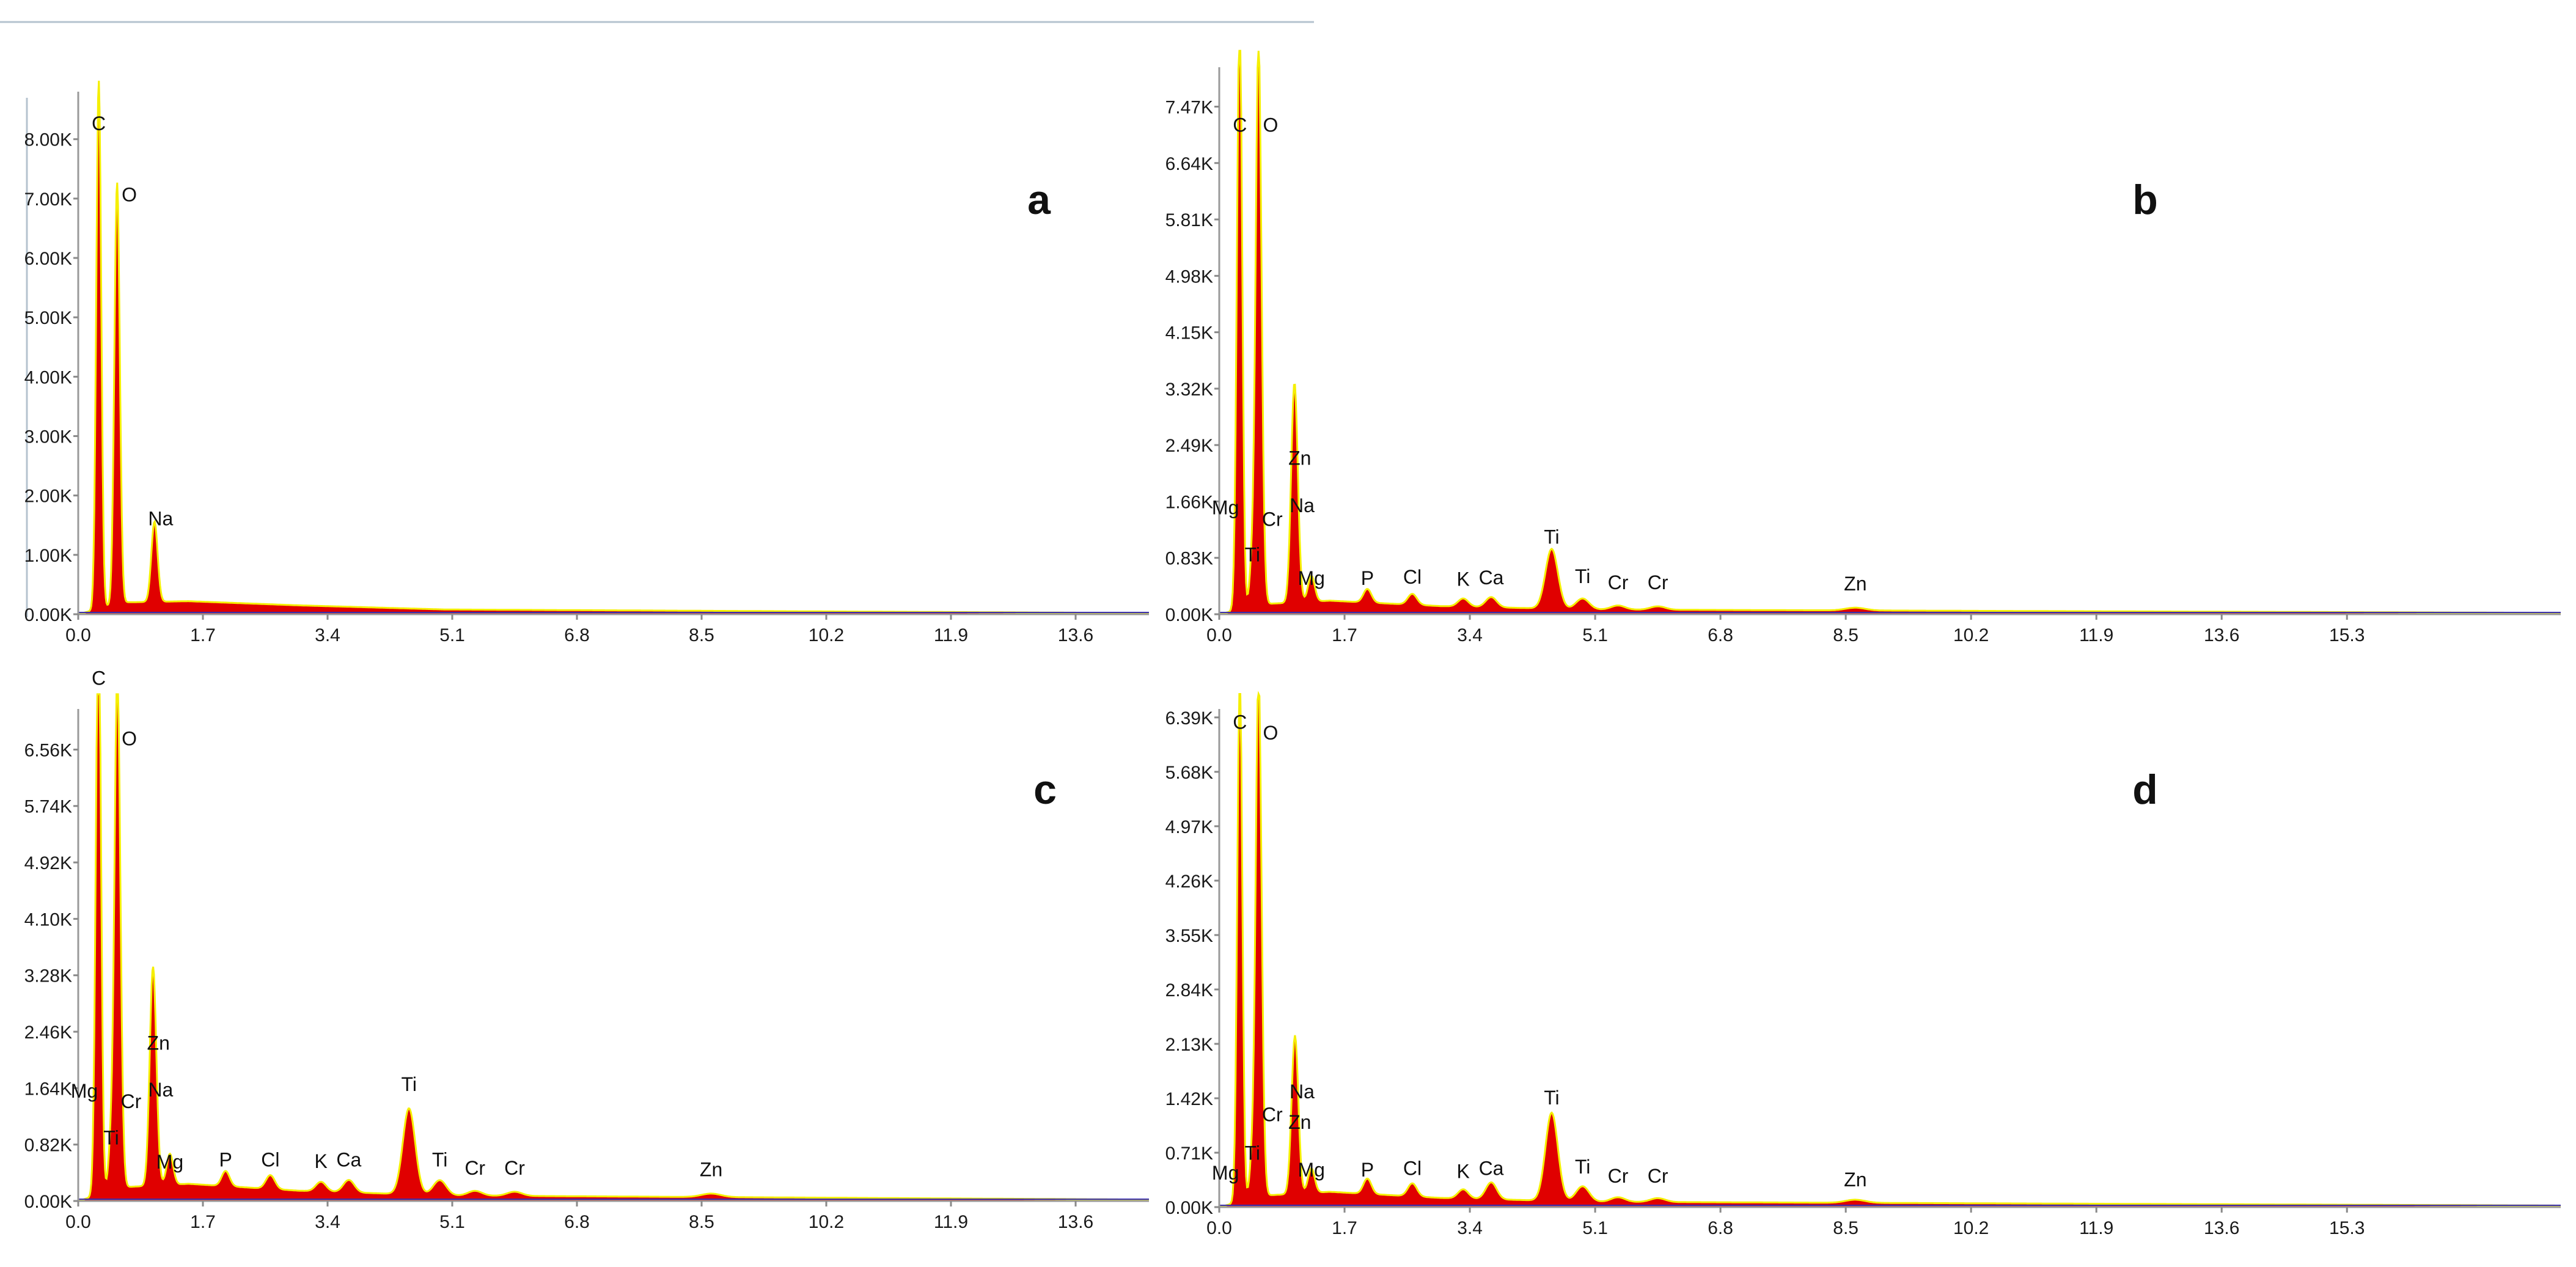 The image size is (2576, 1267). Describe the element at coordinates (1189, 1045) in the screenshot. I see `y-tick-label: 2.13K` at that location.